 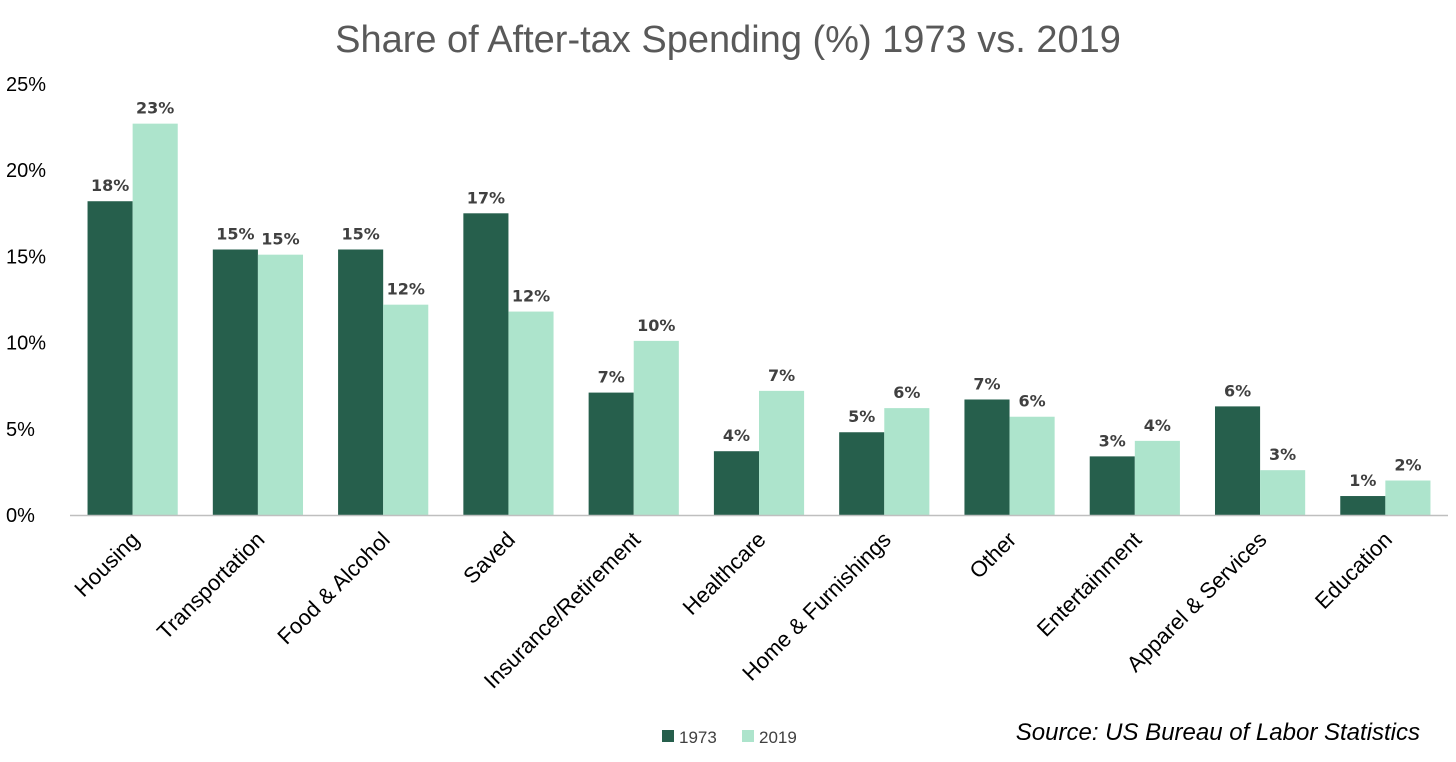 I want to click on bar-2019-transportation, so click(x=280, y=384).